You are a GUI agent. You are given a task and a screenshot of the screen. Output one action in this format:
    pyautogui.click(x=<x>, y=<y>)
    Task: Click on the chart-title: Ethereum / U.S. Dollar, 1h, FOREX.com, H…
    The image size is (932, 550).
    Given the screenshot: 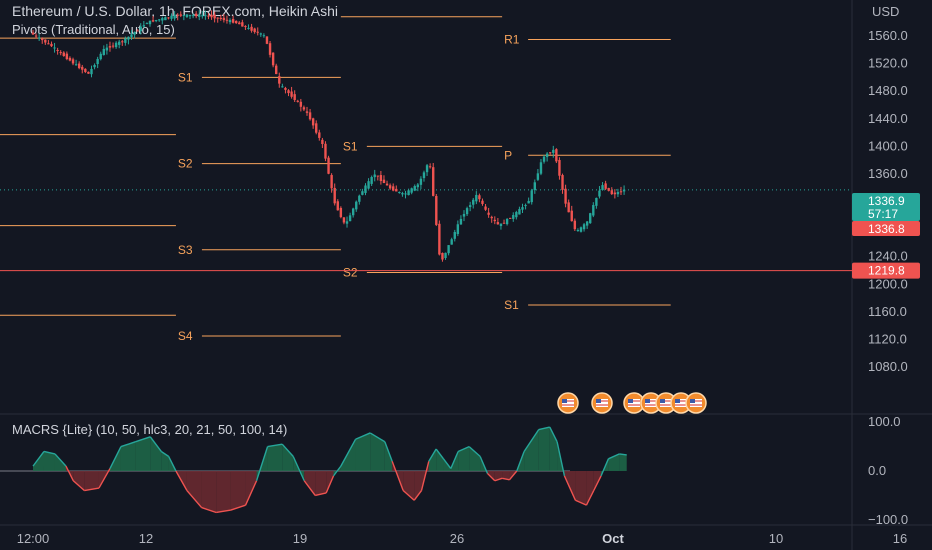 What is the action you would take?
    pyautogui.click(x=175, y=11)
    